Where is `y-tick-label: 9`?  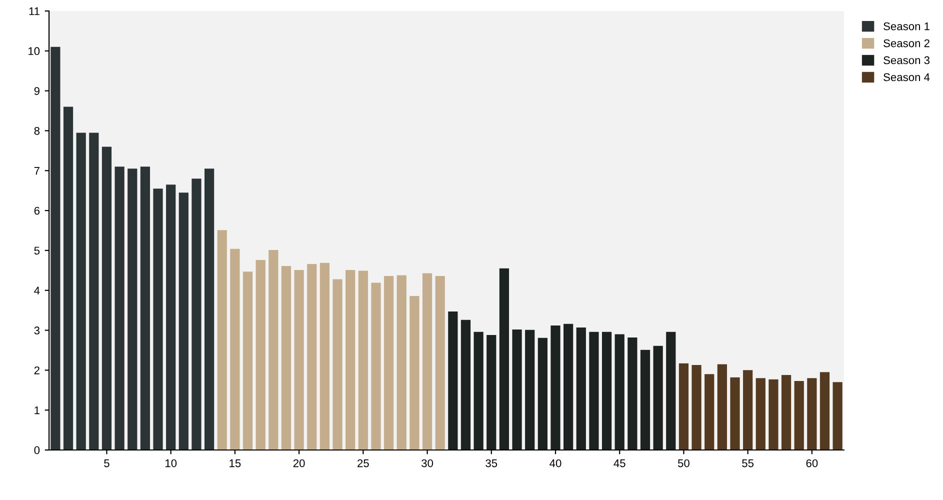
y-tick-label: 9 is located at coordinates (37, 91).